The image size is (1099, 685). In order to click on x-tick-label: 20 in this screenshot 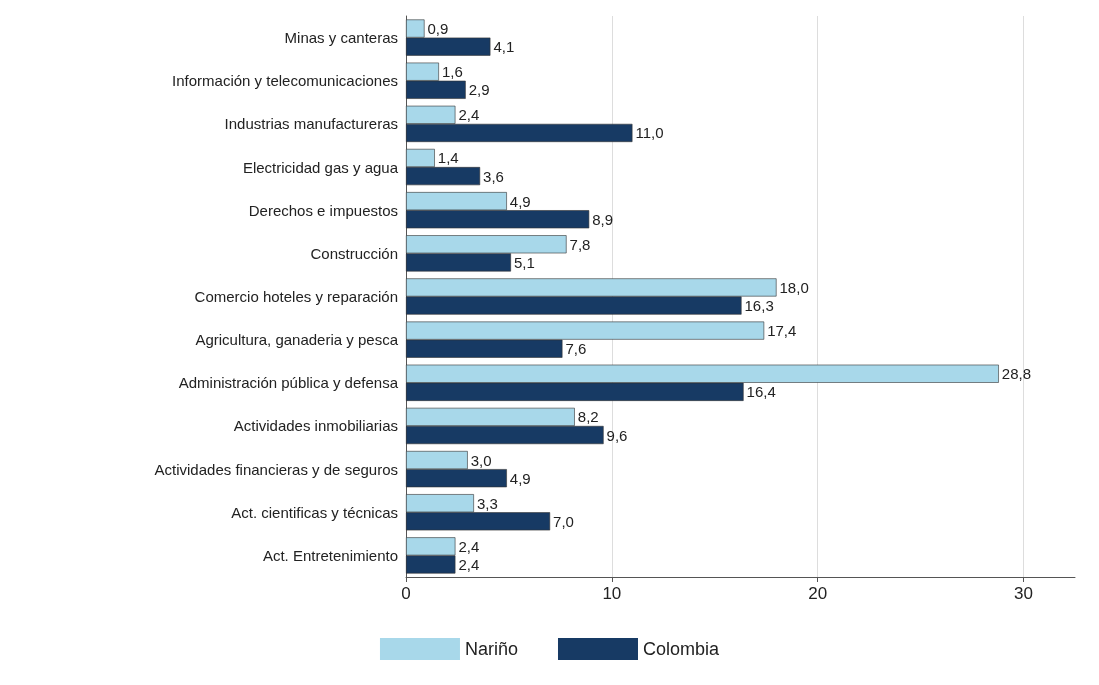, I will do `click(818, 593)`.